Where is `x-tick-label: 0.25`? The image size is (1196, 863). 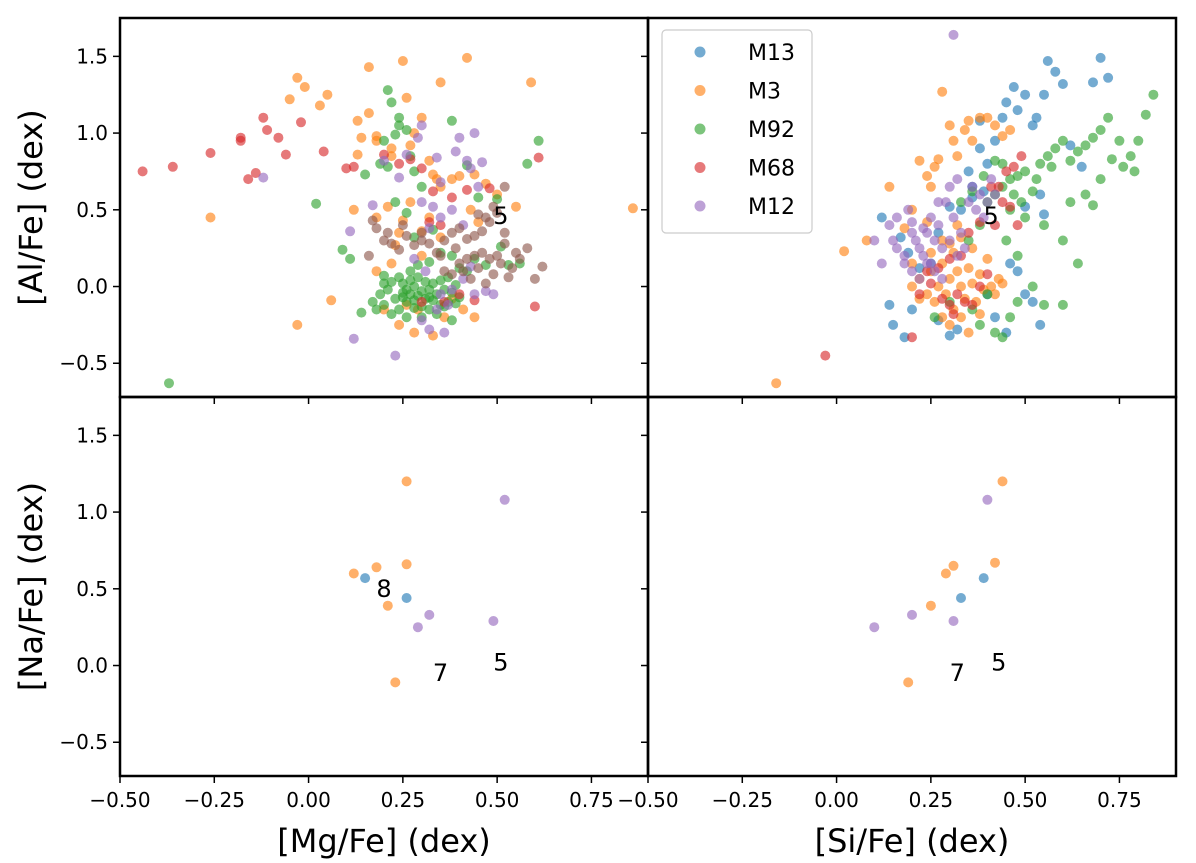
x-tick-label: 0.25 is located at coordinates (931, 800).